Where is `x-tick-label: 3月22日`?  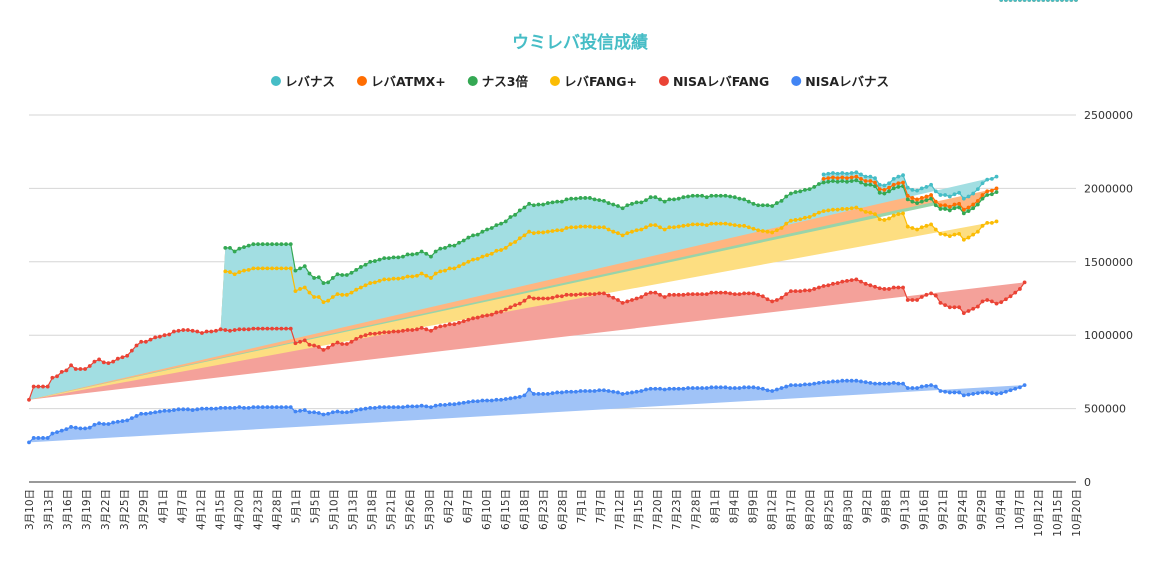
x-tick-label: 3月22日 is located at coordinates (106, 509).